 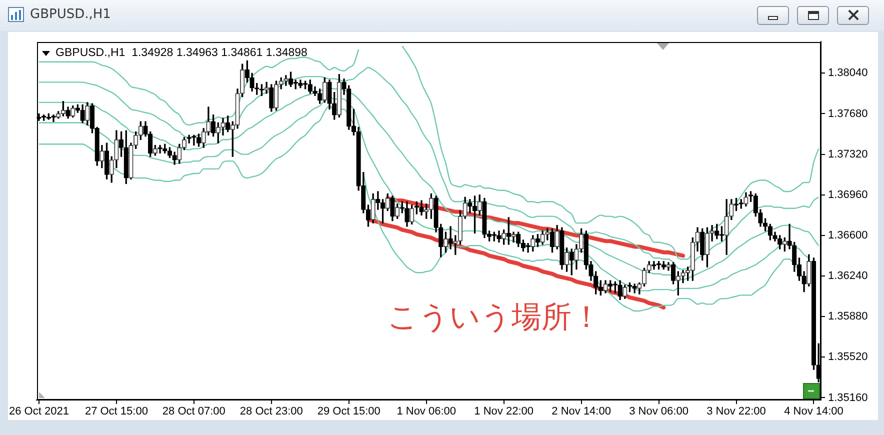 I want to click on x-tick-label: 1 Nov 22:00, so click(x=504, y=412).